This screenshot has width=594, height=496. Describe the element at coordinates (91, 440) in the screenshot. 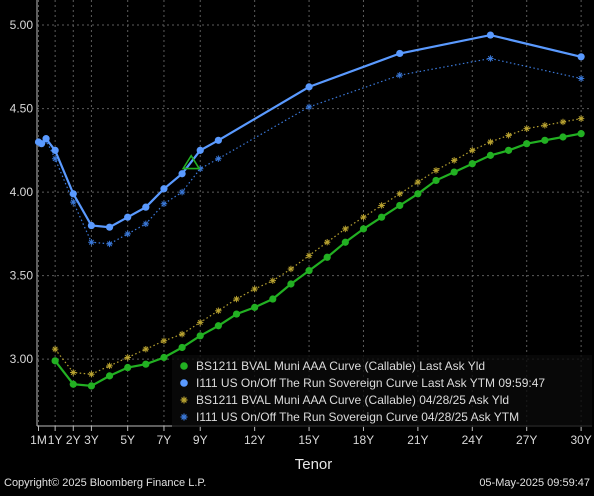

I see `x-tick-label: 3Y` at that location.